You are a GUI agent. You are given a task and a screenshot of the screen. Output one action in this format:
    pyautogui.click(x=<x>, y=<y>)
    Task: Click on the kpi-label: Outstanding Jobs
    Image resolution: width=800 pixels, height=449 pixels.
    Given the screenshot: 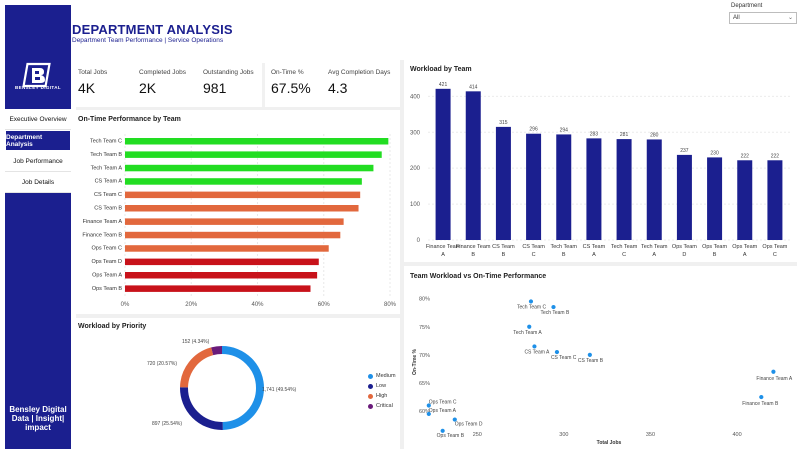 What is the action you would take?
    pyautogui.click(x=228, y=72)
    